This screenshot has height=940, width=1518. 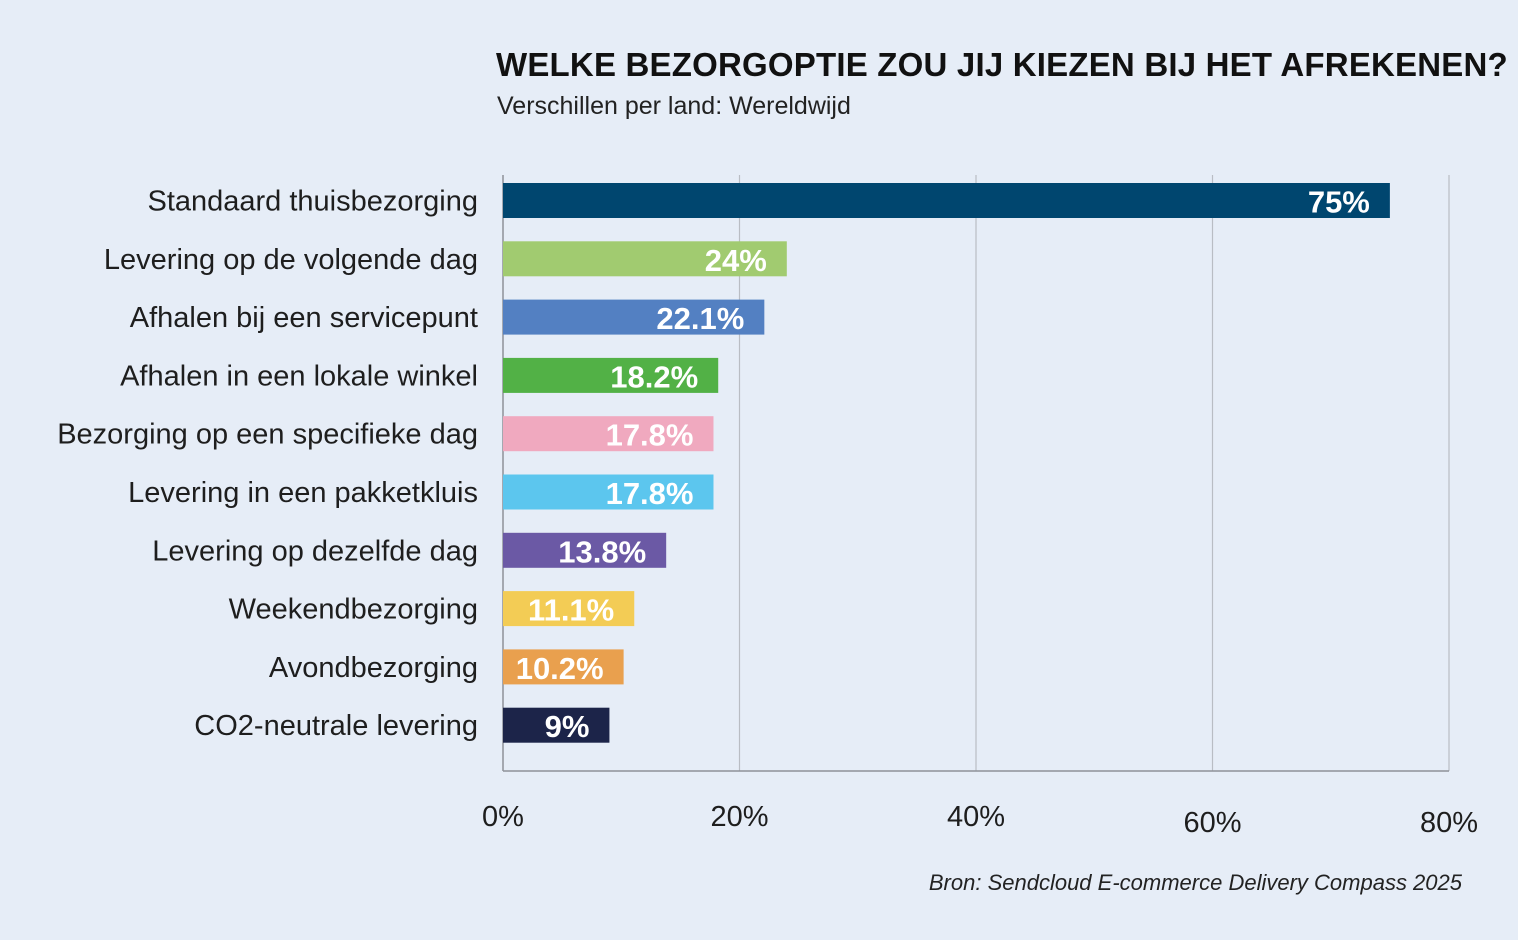 What do you see at coordinates (560, 668) in the screenshot?
I see `data-label: 10.2%` at bounding box center [560, 668].